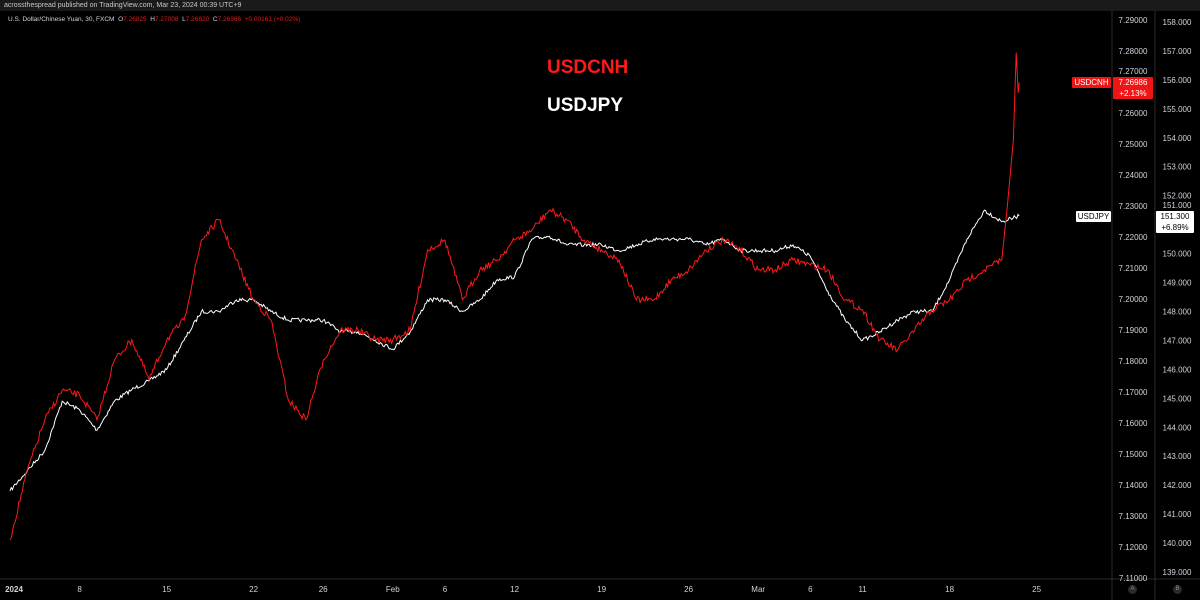  Describe the element at coordinates (1133, 20) in the screenshot. I see `left-axis-tick-label: 7.29000` at that location.